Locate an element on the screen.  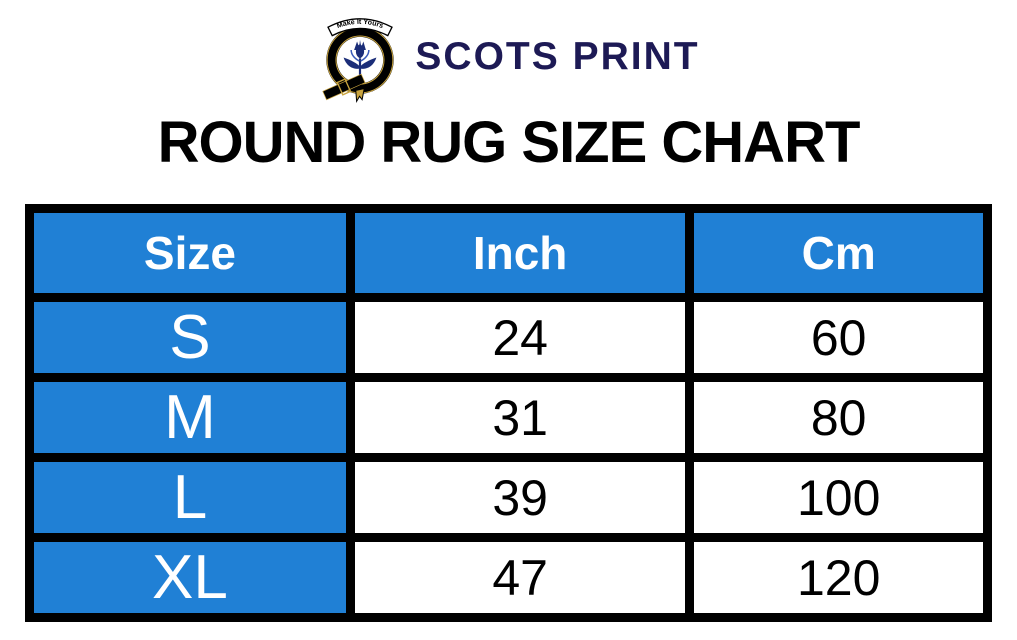
table-row: XL 47 120 is located at coordinates (508, 577).